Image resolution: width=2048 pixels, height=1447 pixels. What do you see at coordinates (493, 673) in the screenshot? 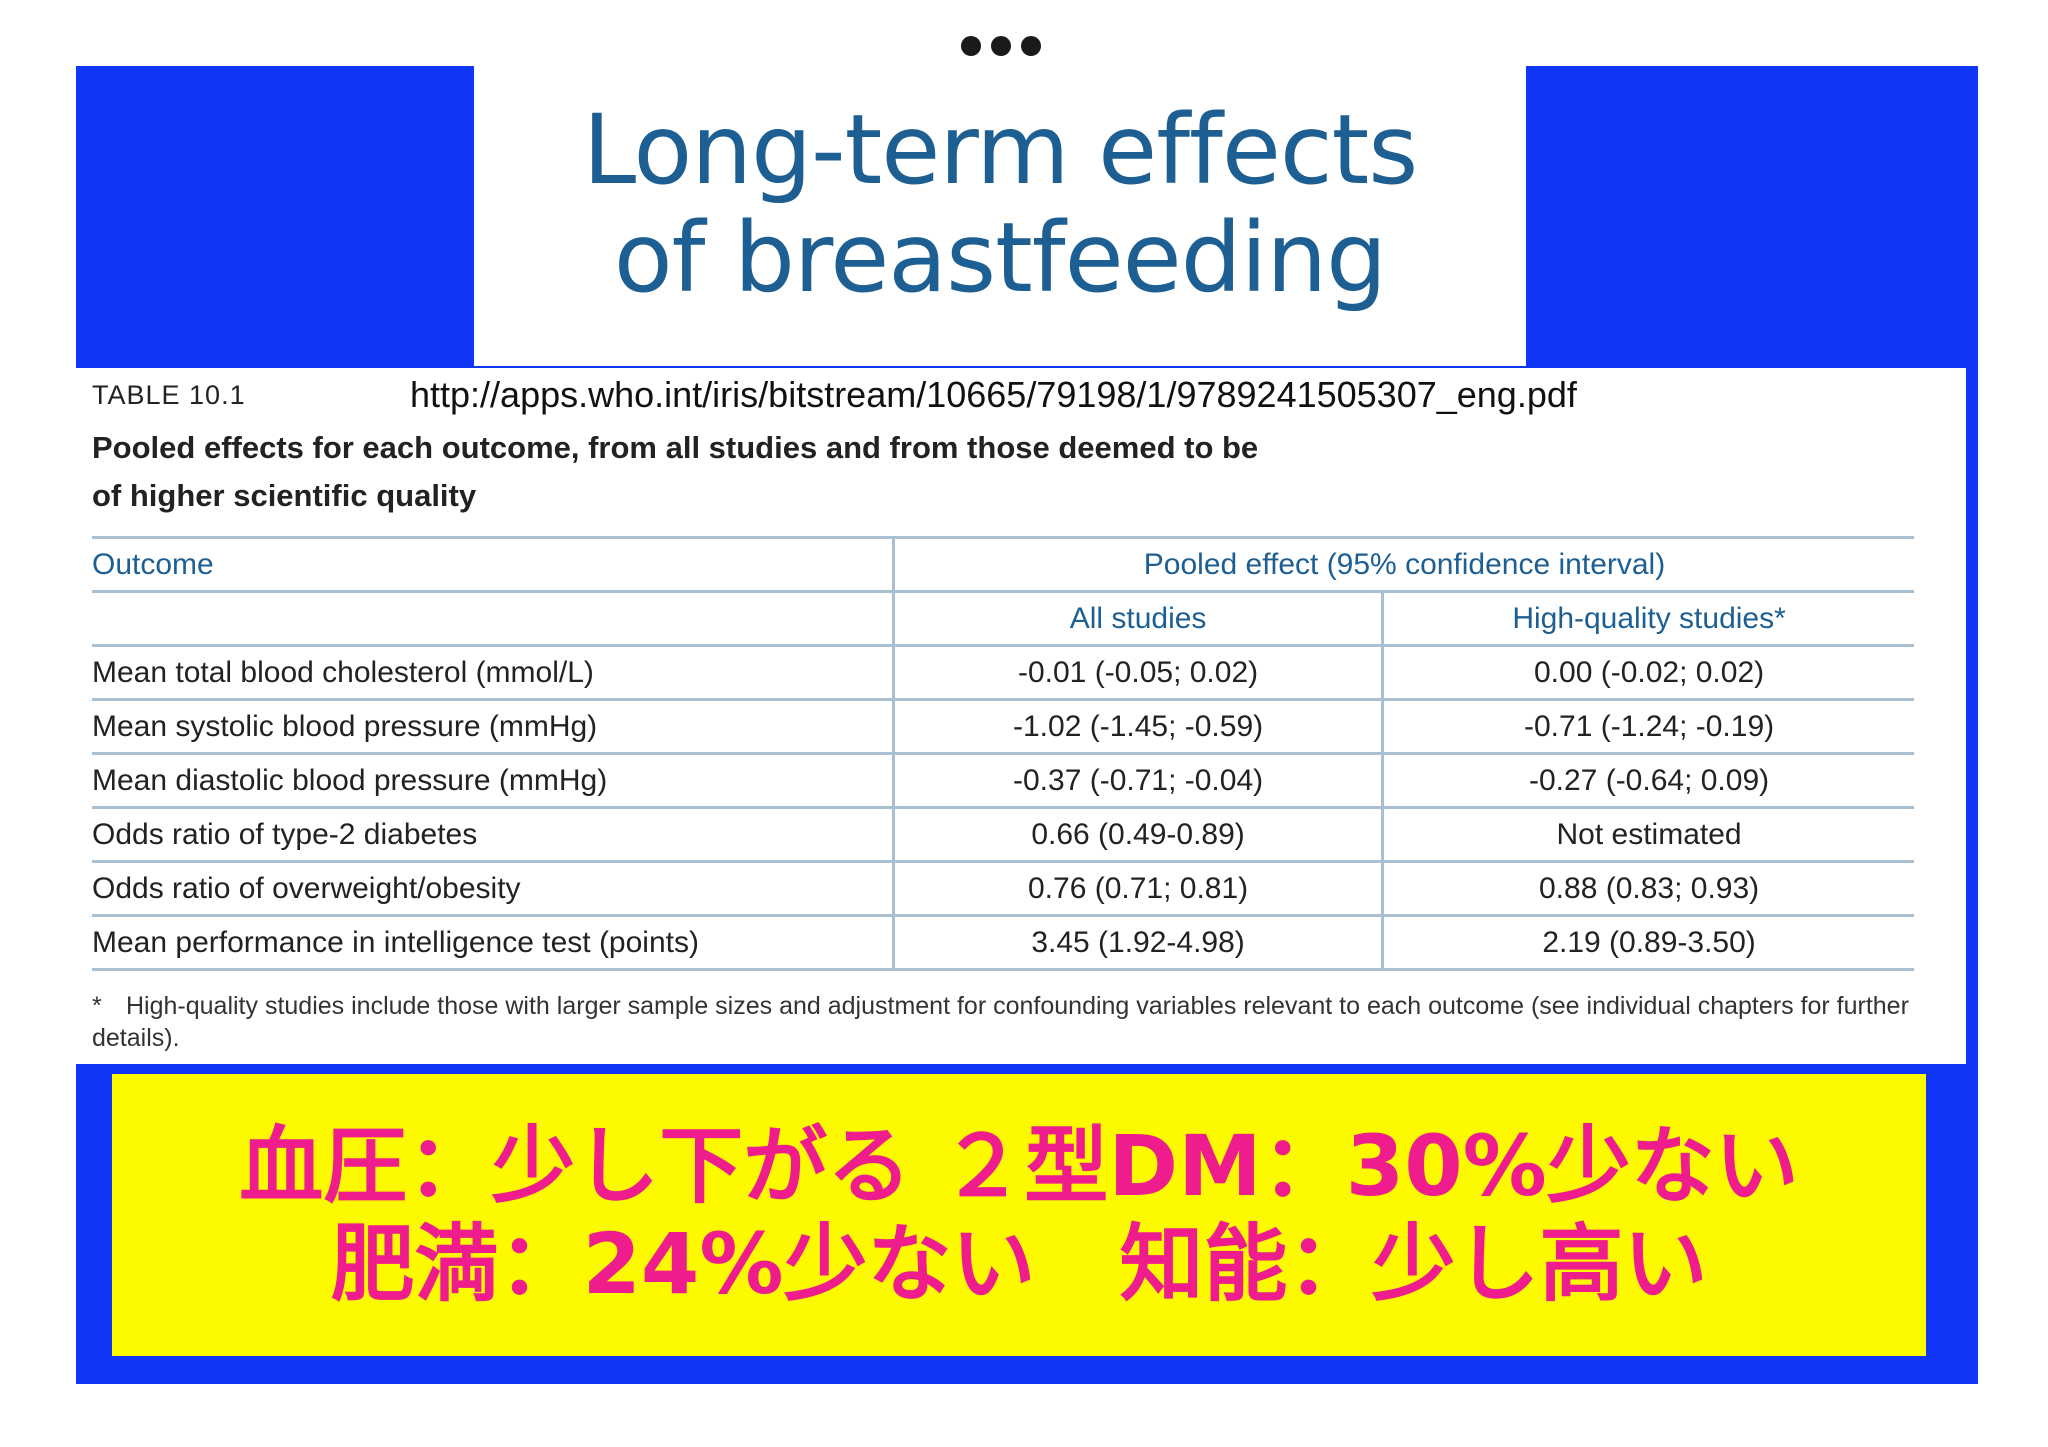
I see `outcome-cell: Mean total blood cholesterol (mmol/L)` at bounding box center [493, 673].